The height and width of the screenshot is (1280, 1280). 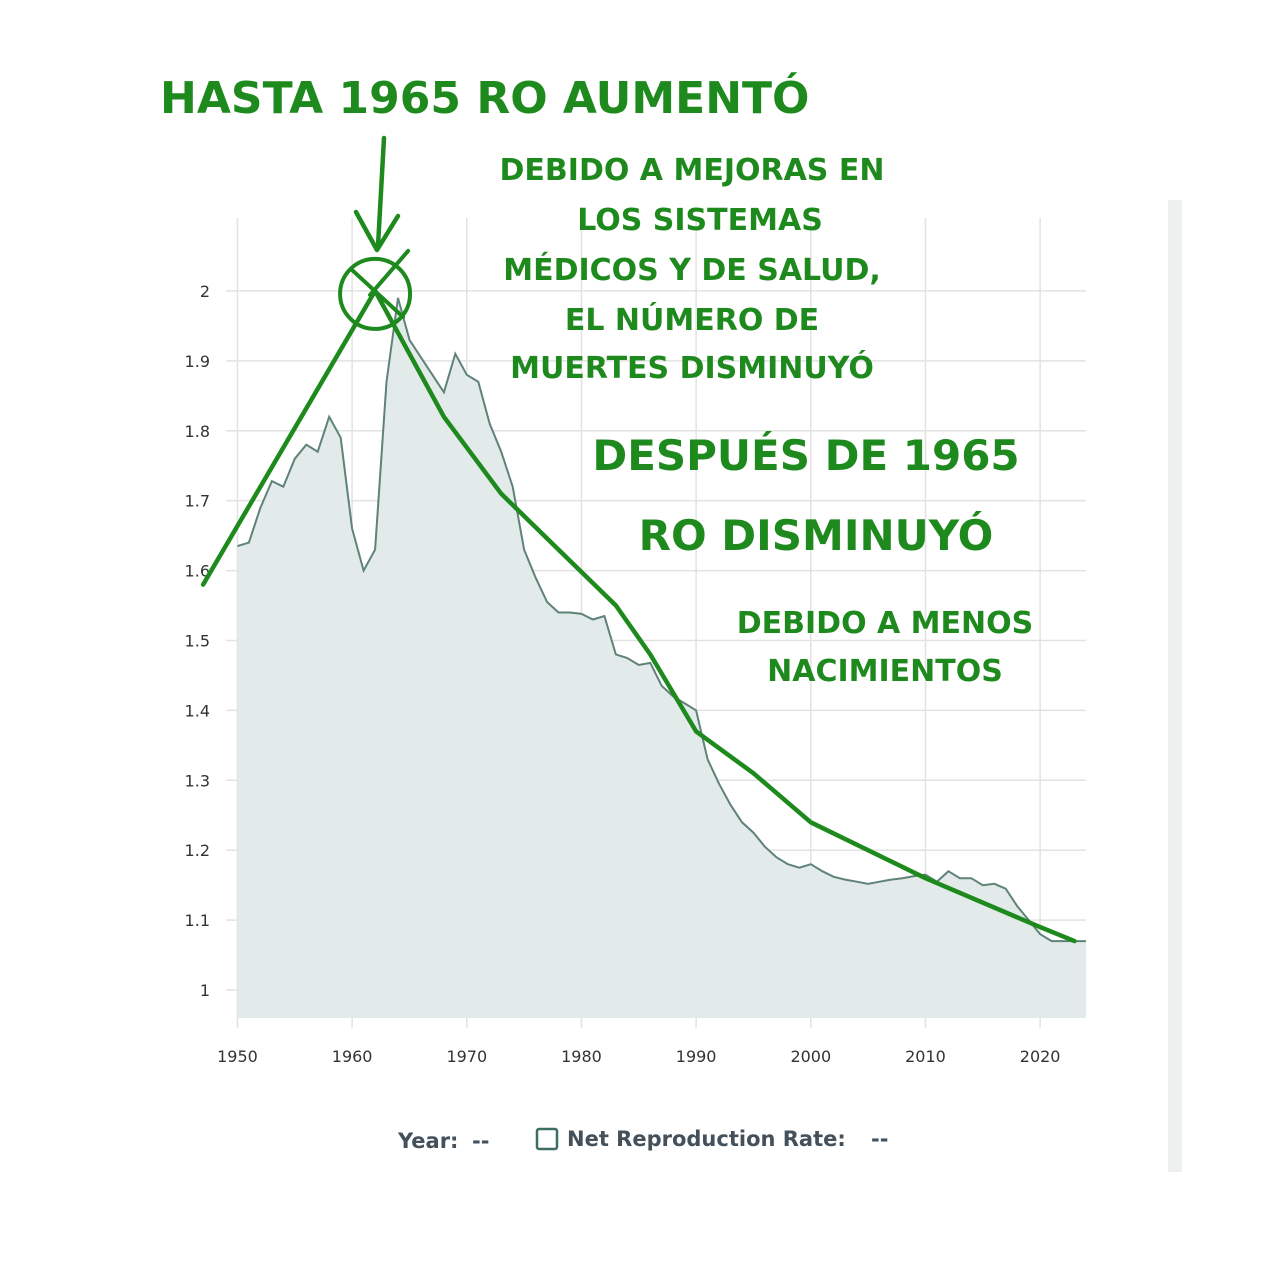 What do you see at coordinates (381, 192) in the screenshot?
I see `arrow-shaft` at bounding box center [381, 192].